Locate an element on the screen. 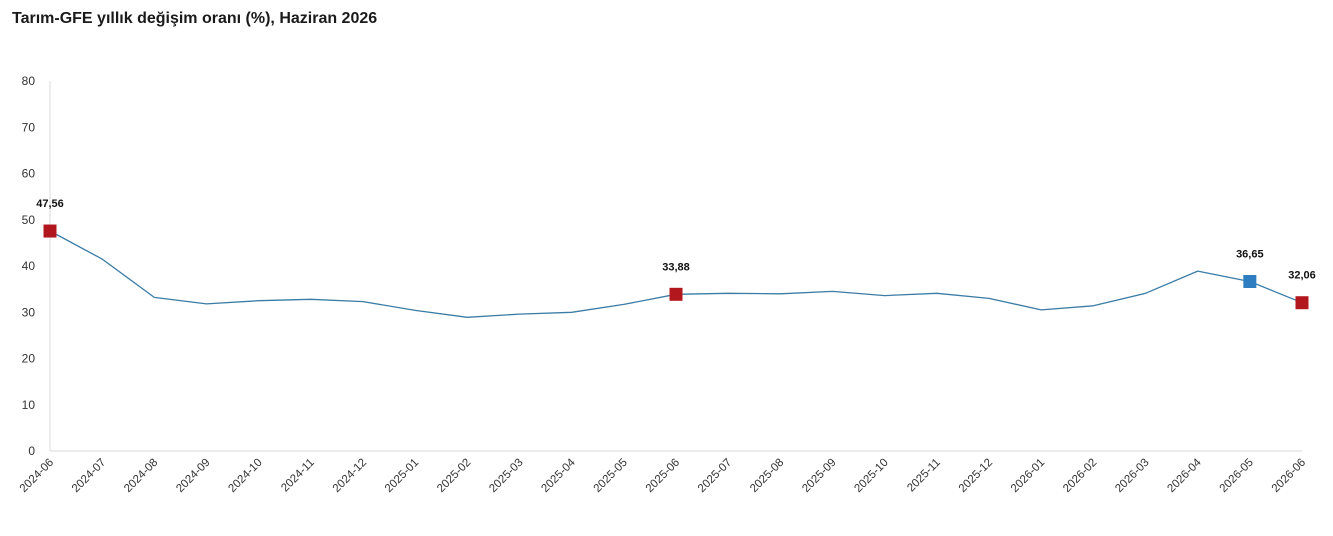 The height and width of the screenshot is (536, 1333). x-tick-label: 2026-04 is located at coordinates (1184, 475).